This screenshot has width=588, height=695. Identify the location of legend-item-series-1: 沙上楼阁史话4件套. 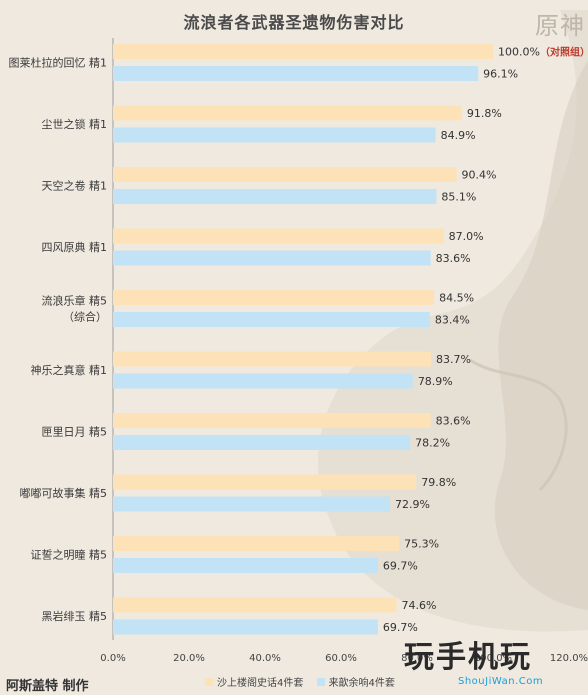
(254, 681).